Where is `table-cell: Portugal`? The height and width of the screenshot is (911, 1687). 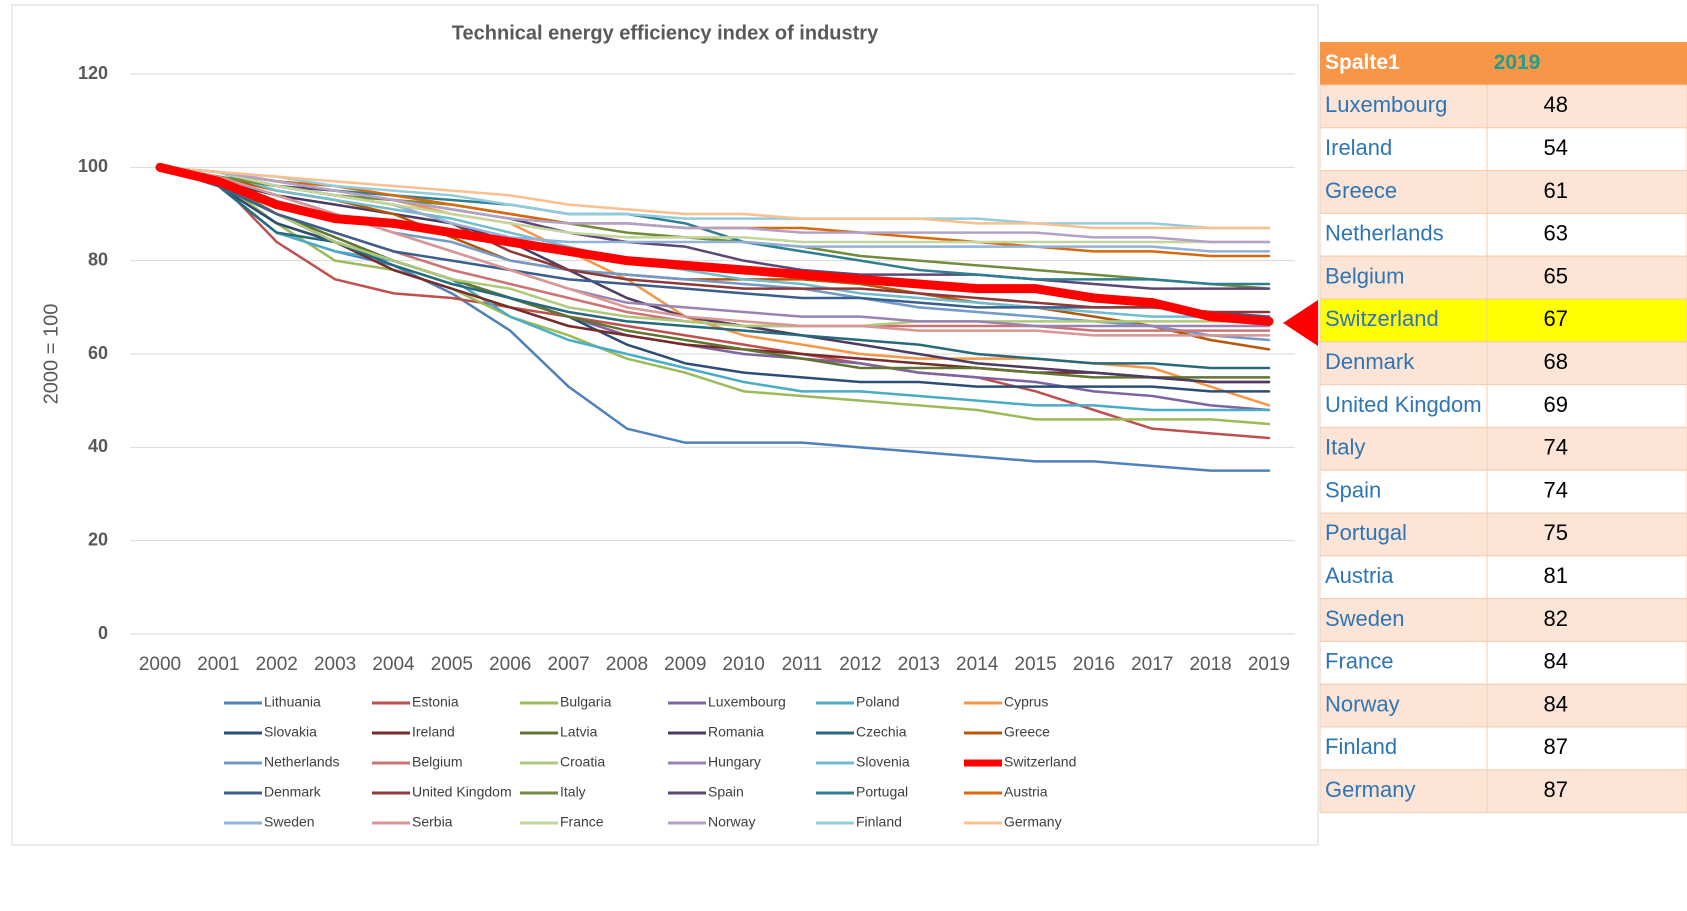
table-cell: Portugal is located at coordinates (1366, 532).